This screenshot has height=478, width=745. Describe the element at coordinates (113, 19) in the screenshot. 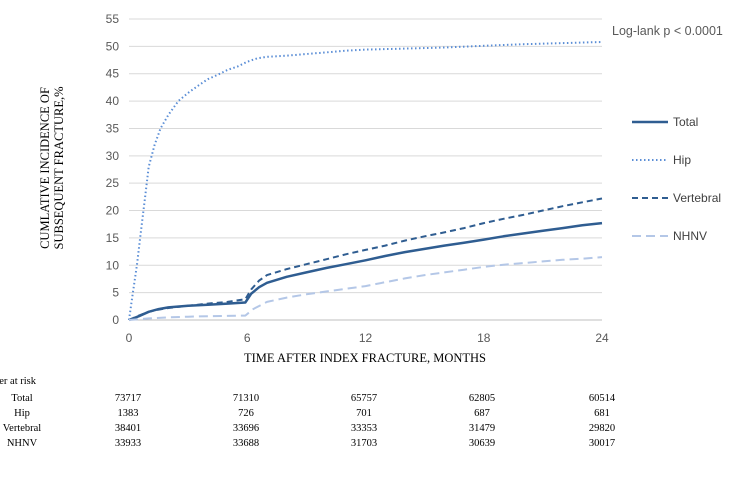

I see `y-tick-label: 55` at that location.